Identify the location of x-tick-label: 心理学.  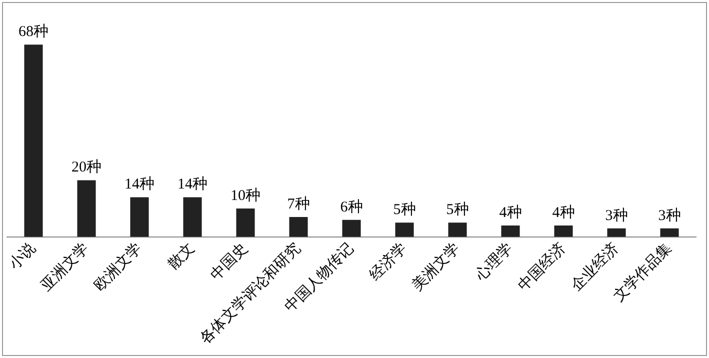
(494, 262).